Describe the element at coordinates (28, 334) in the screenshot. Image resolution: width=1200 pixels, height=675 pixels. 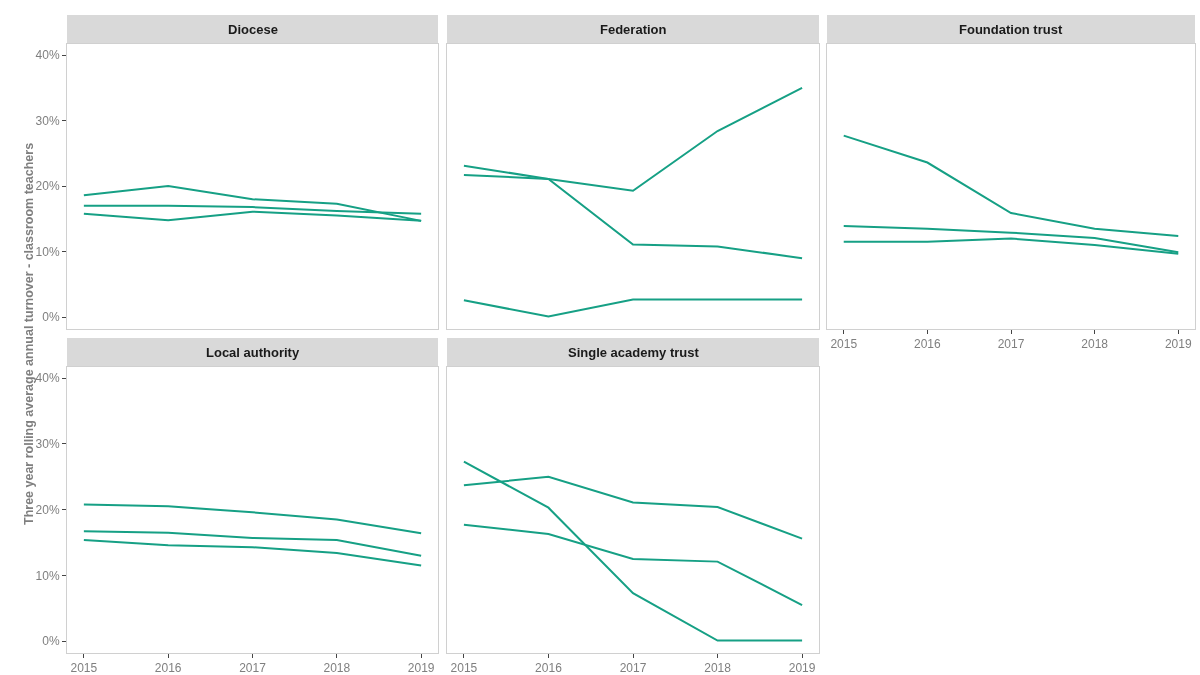
I see `y-axis-title: Three year rolling average annual turnover - classroom teachers` at that location.